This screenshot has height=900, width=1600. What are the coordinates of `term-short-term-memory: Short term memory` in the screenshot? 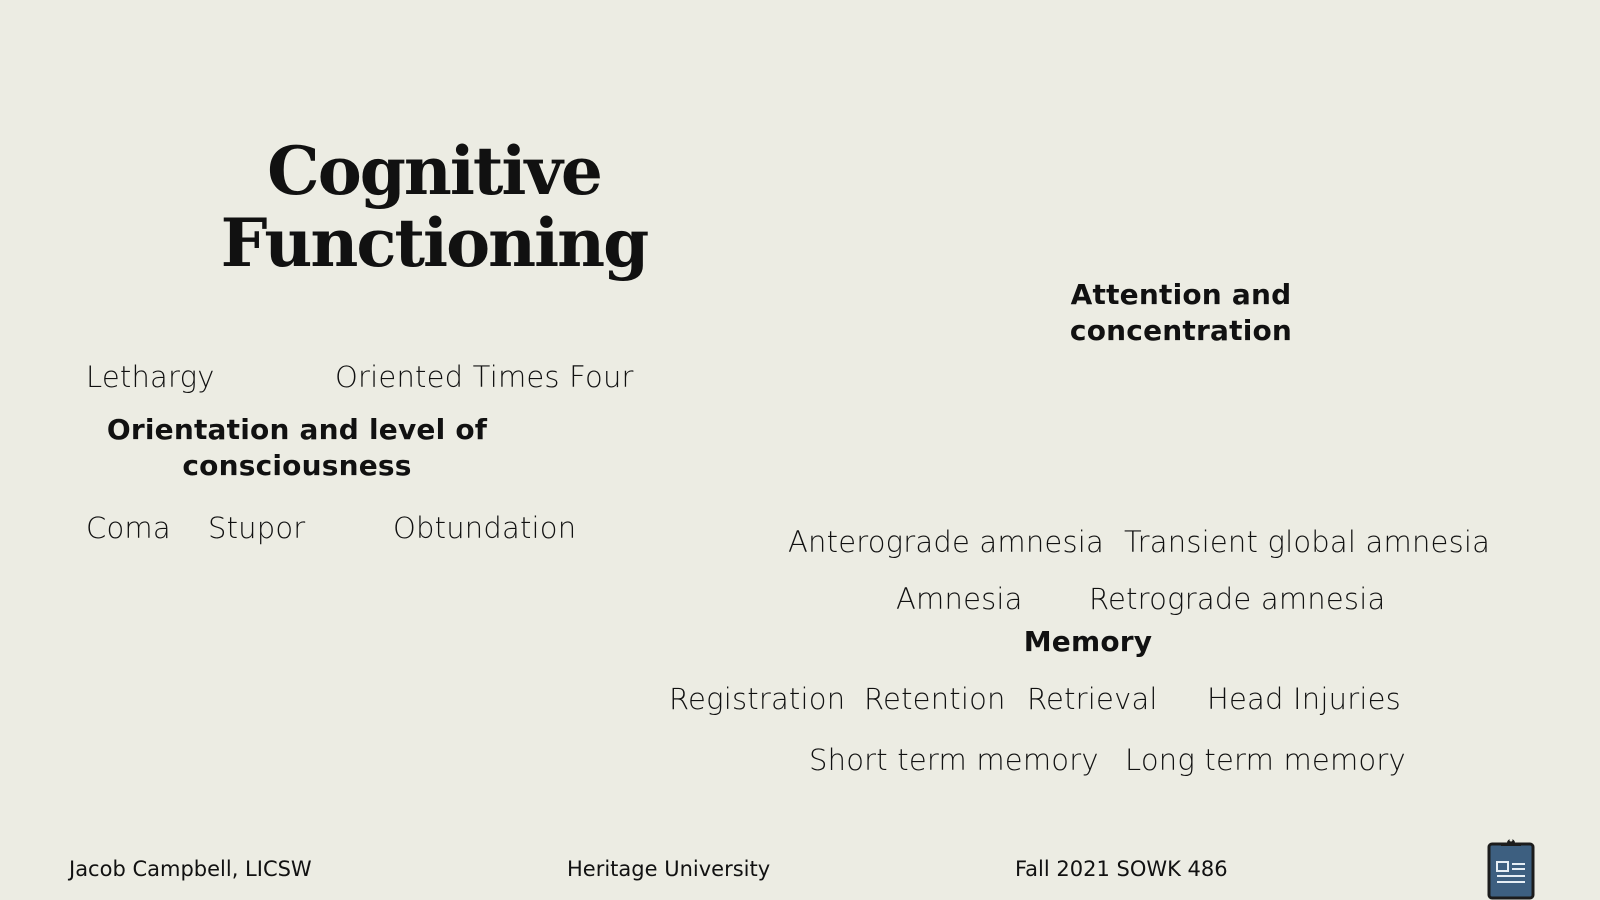 It's located at (954, 760).